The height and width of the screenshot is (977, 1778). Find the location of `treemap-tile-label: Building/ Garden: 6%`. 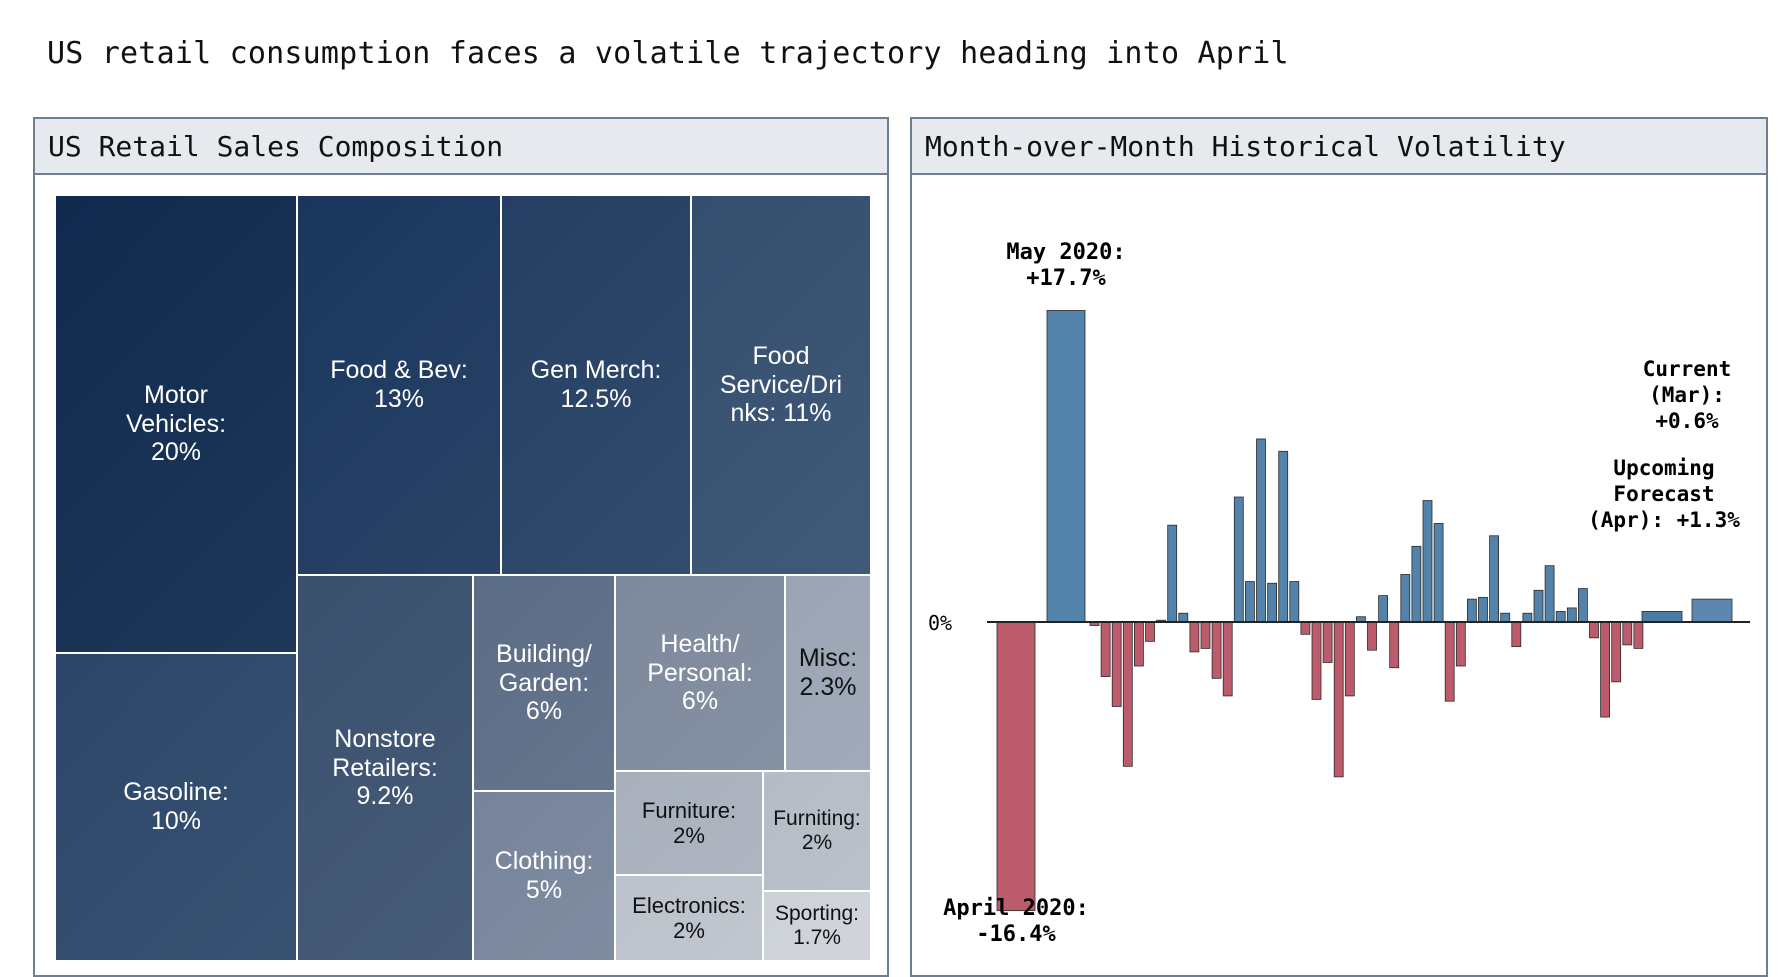

treemap-tile-label: Building/ Garden: 6% is located at coordinates (544, 682).